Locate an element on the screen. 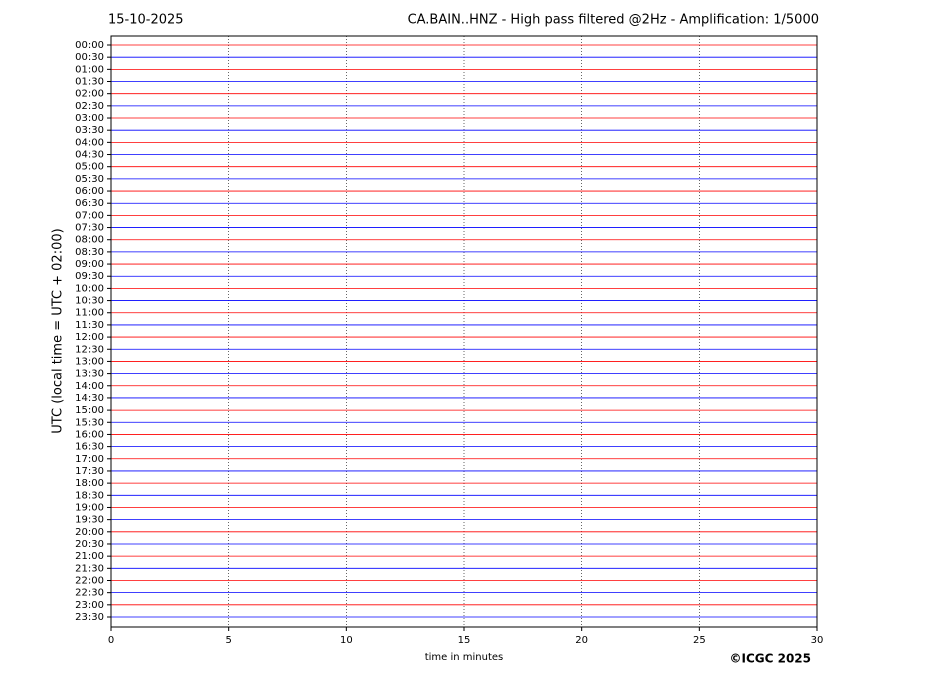 The height and width of the screenshot is (696, 927). y-tick-label: 08:00 is located at coordinates (89, 240).